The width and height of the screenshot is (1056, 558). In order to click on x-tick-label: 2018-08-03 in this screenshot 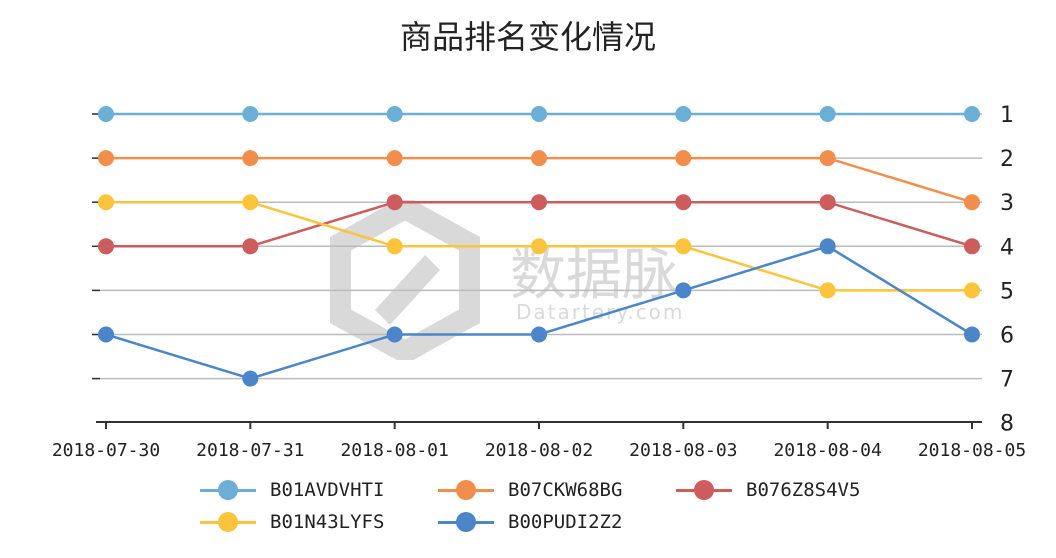, I will do `click(683, 450)`.